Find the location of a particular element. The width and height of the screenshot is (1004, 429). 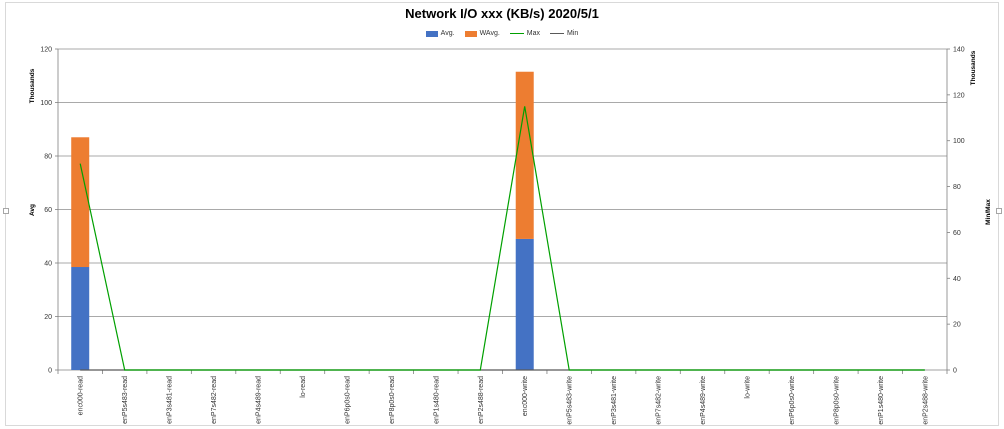

y-right-tick-label: 100 is located at coordinates (959, 141).